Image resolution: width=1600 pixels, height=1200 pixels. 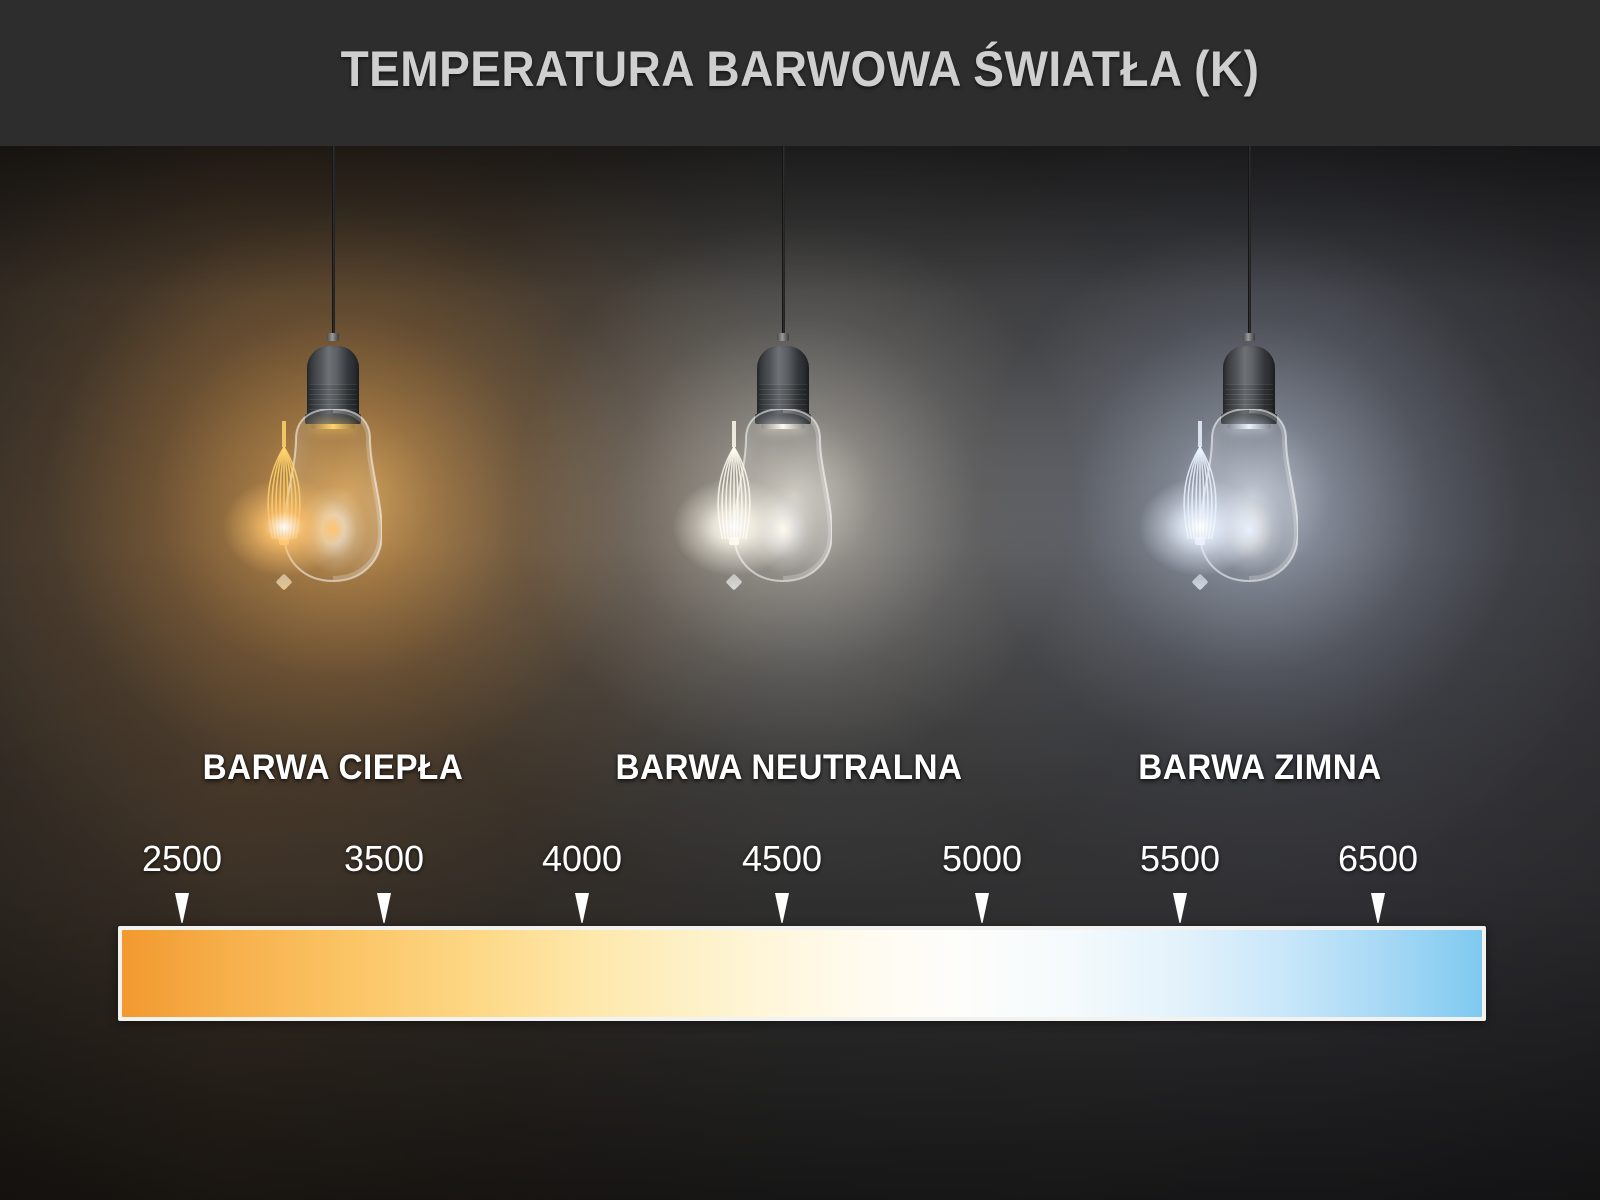 What do you see at coordinates (582, 858) in the screenshot?
I see `scale-value-4000: 4000` at bounding box center [582, 858].